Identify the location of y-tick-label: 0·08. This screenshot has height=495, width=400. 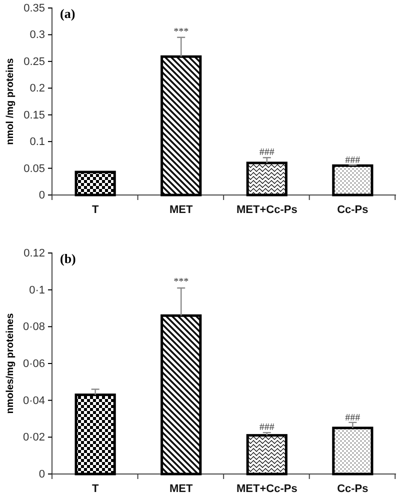
(33, 327).